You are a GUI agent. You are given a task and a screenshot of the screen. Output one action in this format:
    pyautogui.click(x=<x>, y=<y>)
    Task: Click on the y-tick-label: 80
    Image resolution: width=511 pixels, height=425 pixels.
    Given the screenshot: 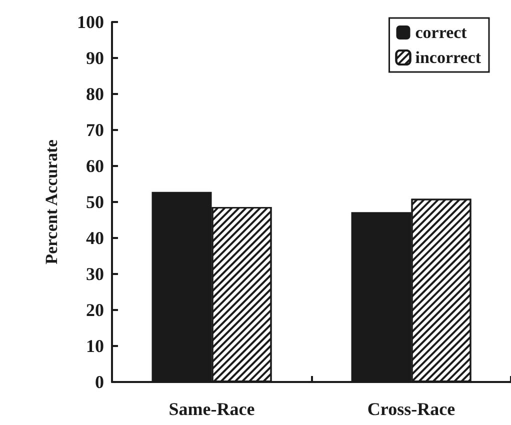 What is the action you would take?
    pyautogui.click(x=95, y=94)
    